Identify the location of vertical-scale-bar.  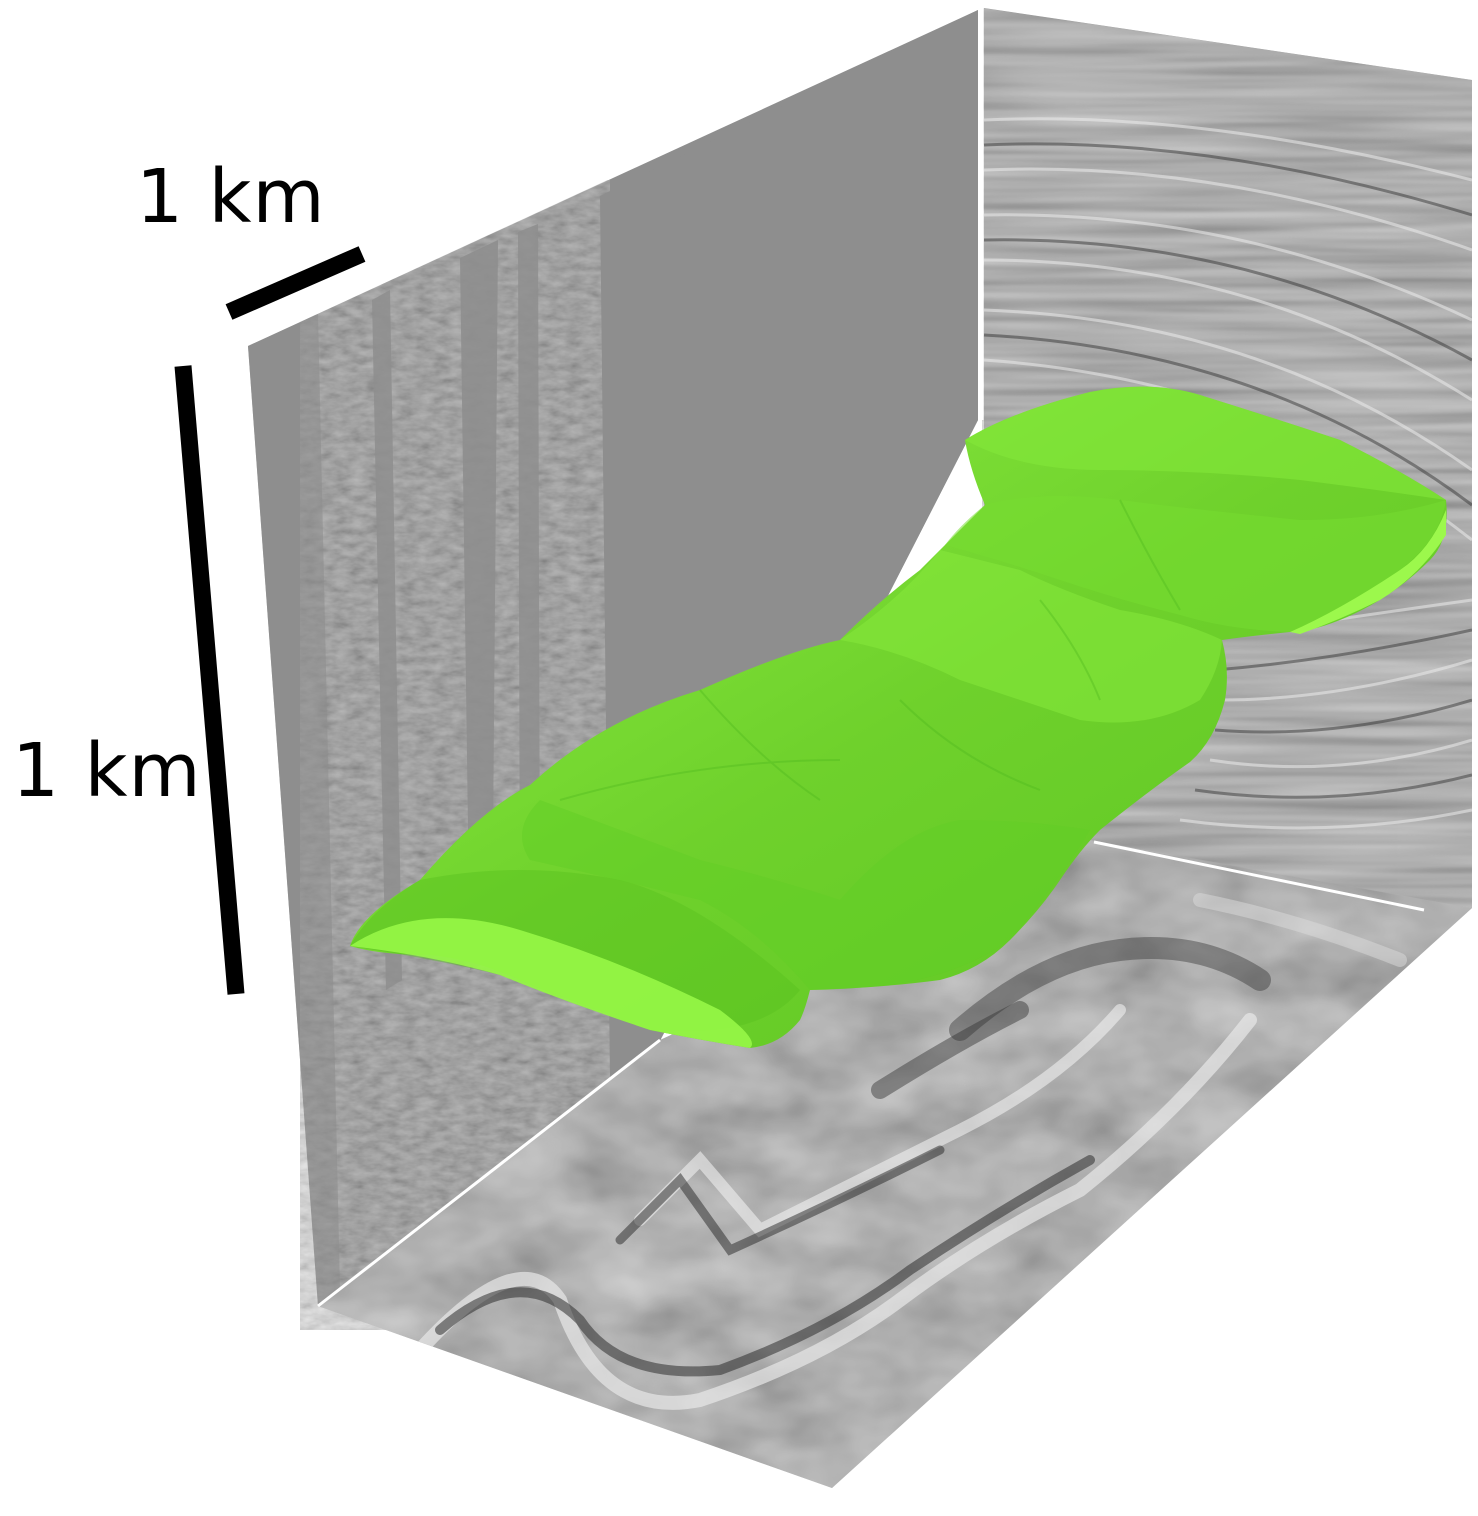
(209, 680).